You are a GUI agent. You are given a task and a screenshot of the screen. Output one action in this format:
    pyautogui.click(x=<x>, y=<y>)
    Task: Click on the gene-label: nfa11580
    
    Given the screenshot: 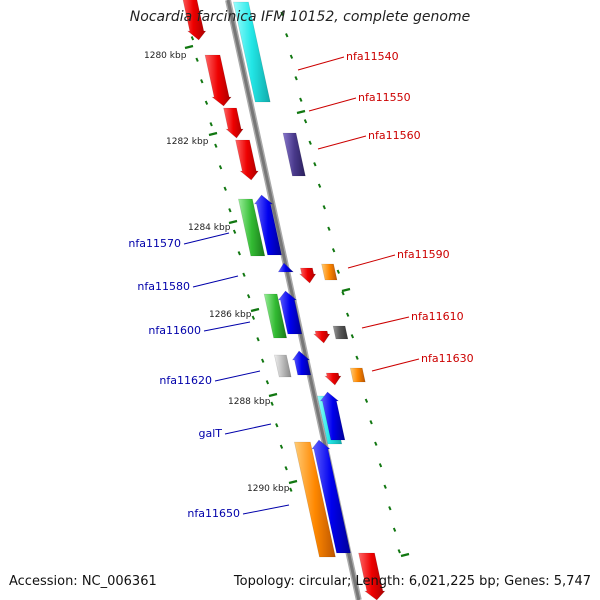 What is the action you would take?
    pyautogui.click(x=163, y=286)
    